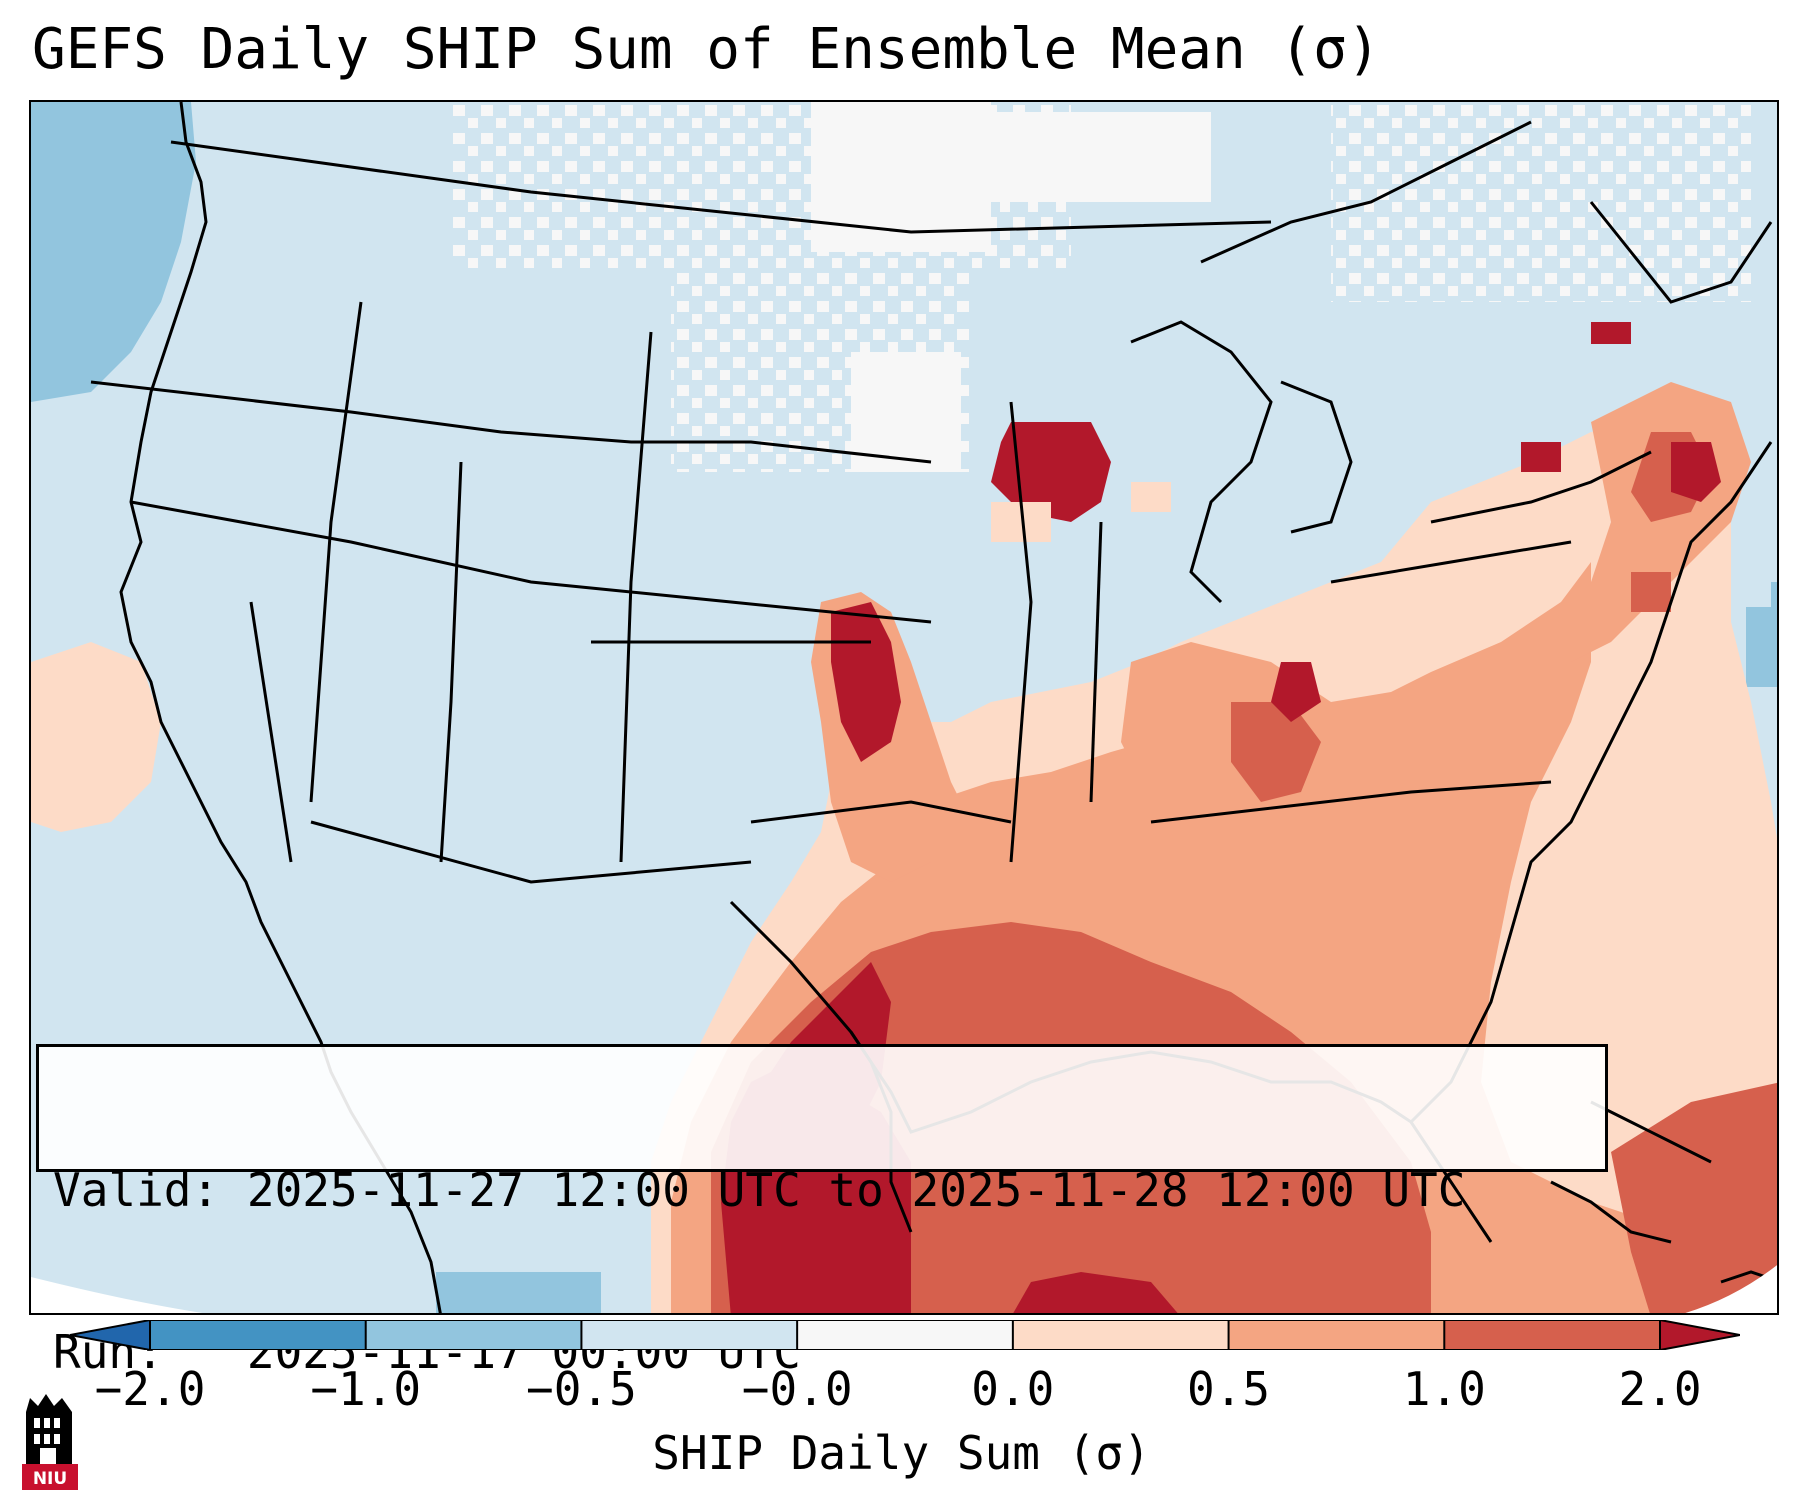  Describe the element at coordinates (1013, 1389) in the screenshot. I see `colorbar-tick-label: 0.0` at that location.